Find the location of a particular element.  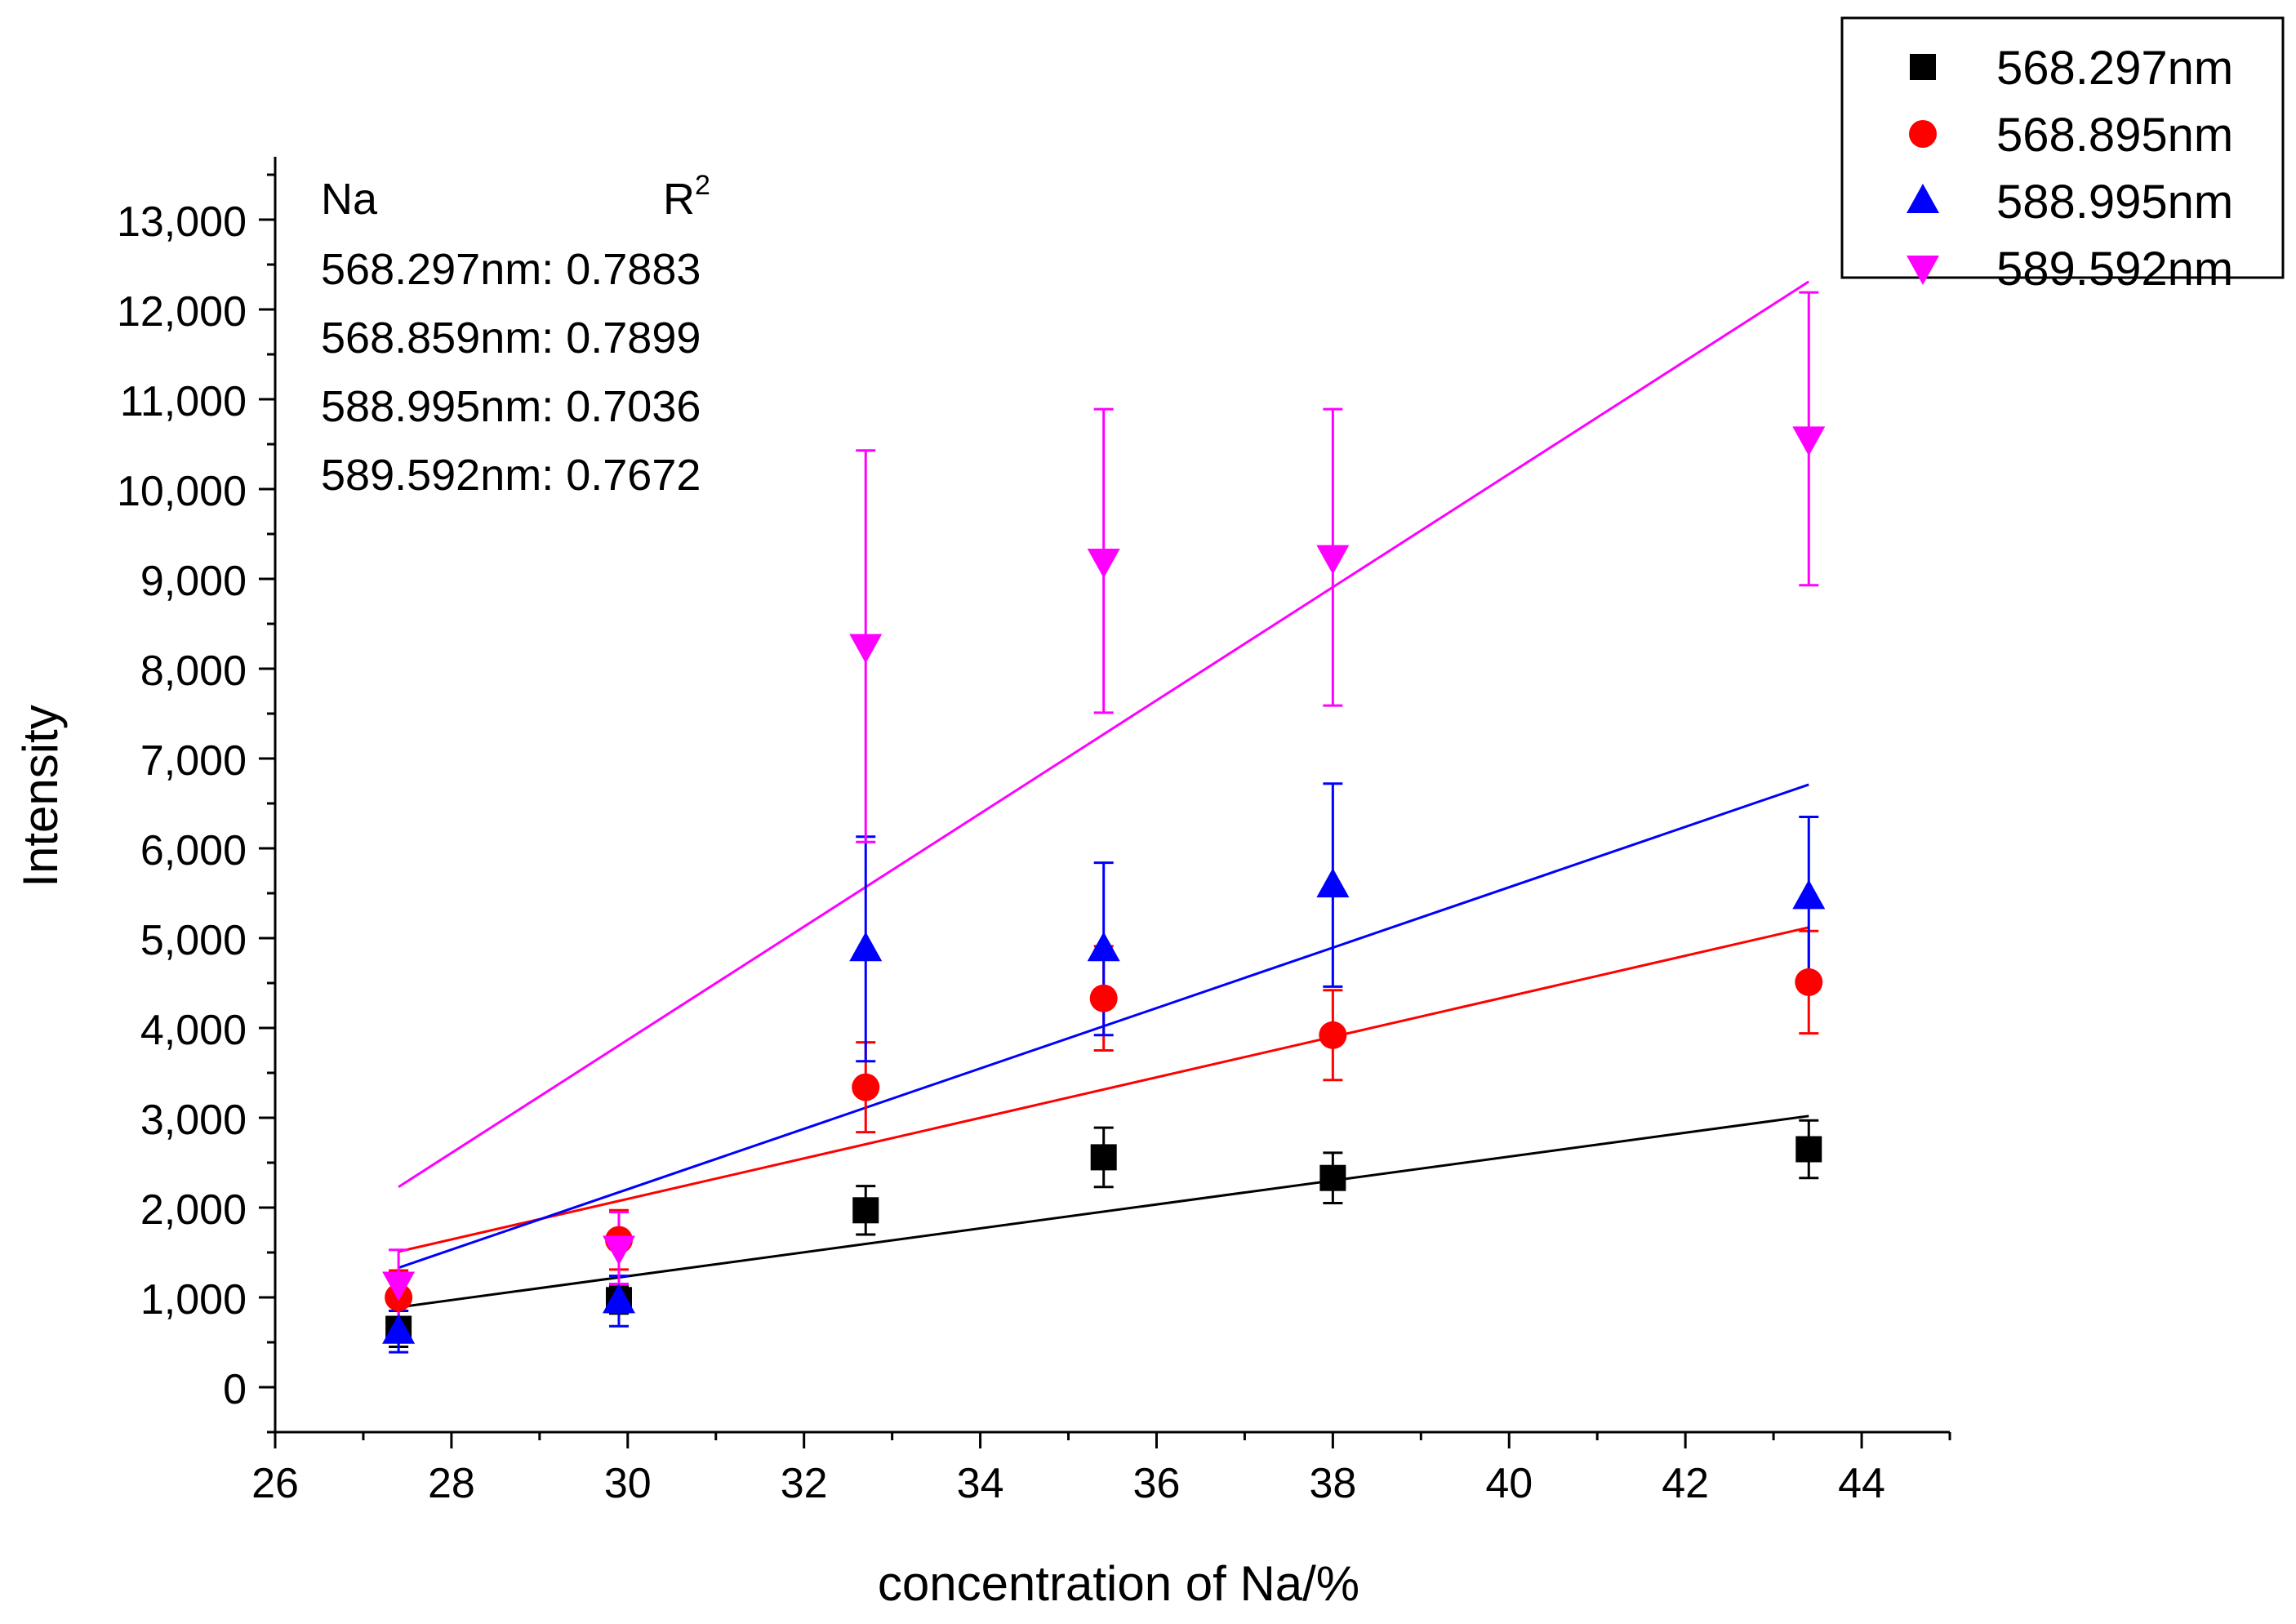

legend: 568.297nm 568.895nm 588.995nm 589.592nm is located at coordinates (2062, 156).